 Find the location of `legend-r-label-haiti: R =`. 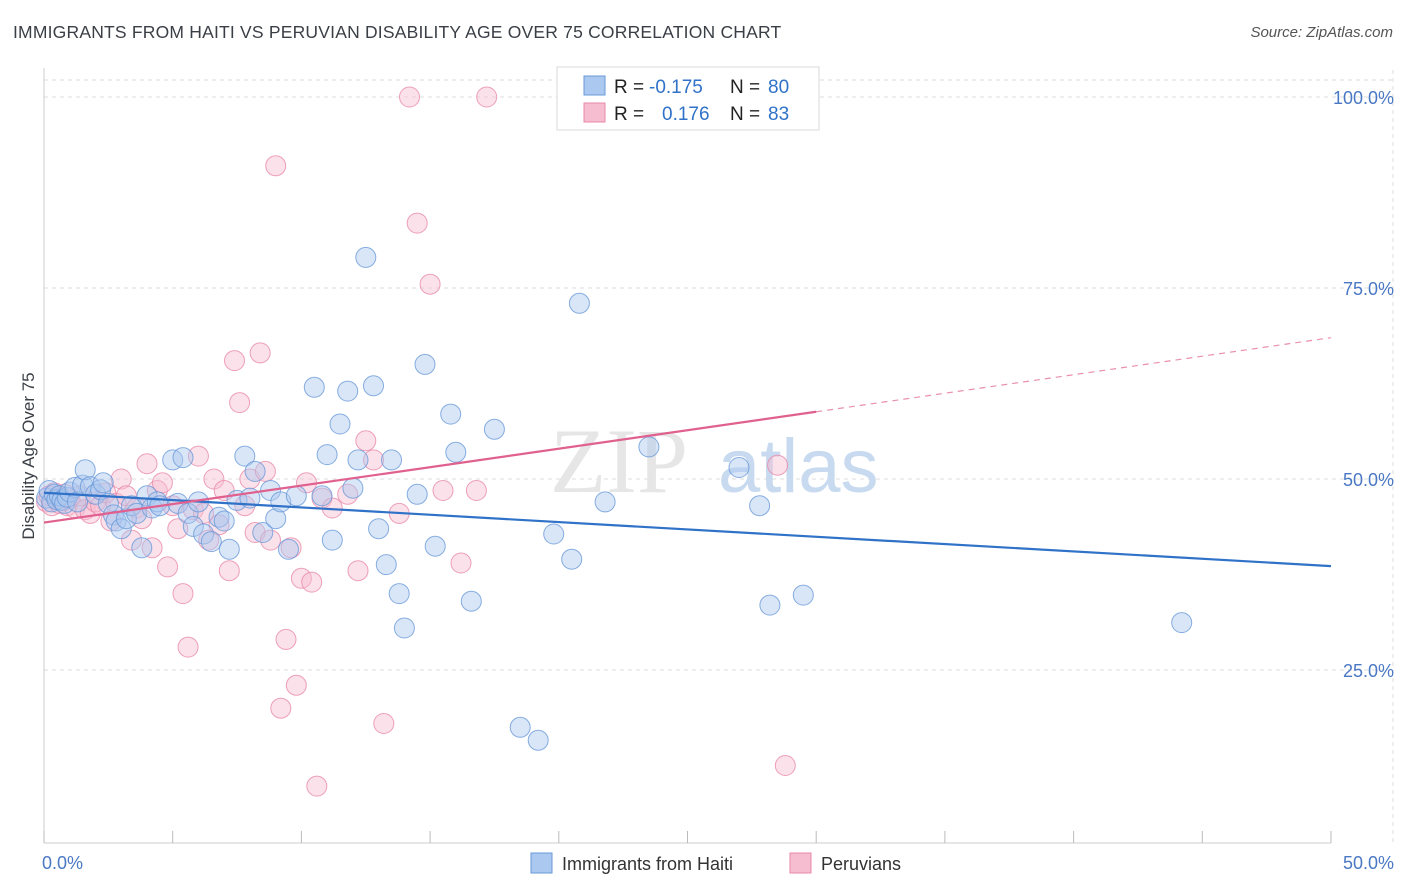

legend-r-label-haiti: R = is located at coordinates (629, 87).